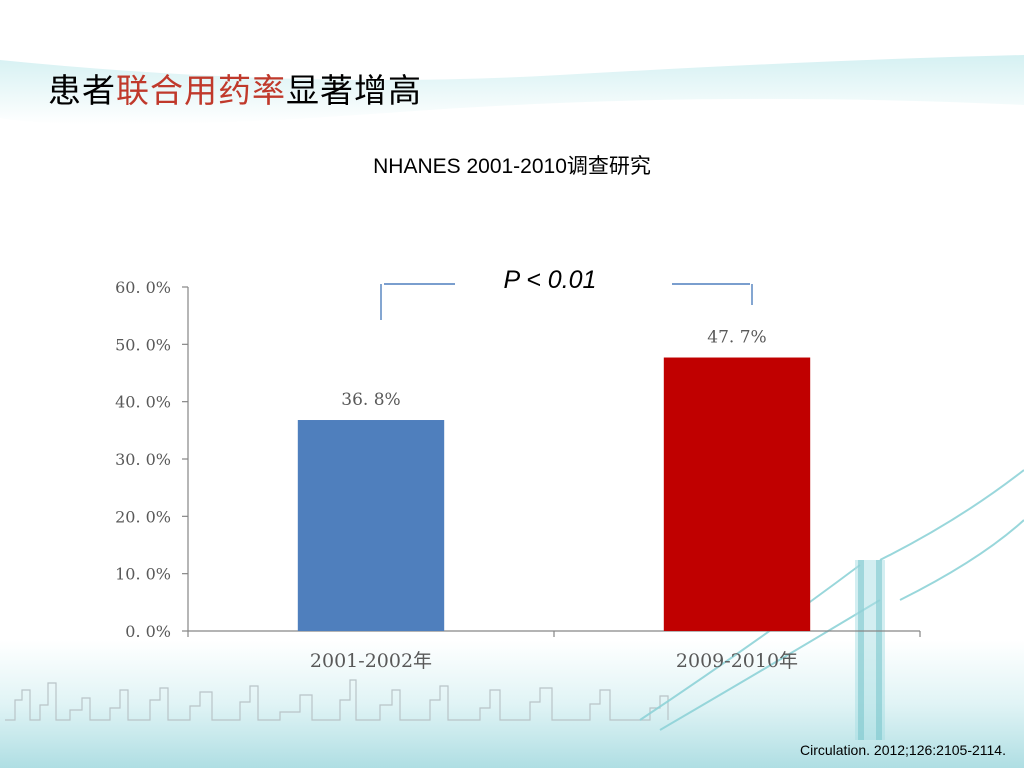 The image size is (1024, 768). I want to click on y-tick-label: 40. 0%, so click(143, 402).